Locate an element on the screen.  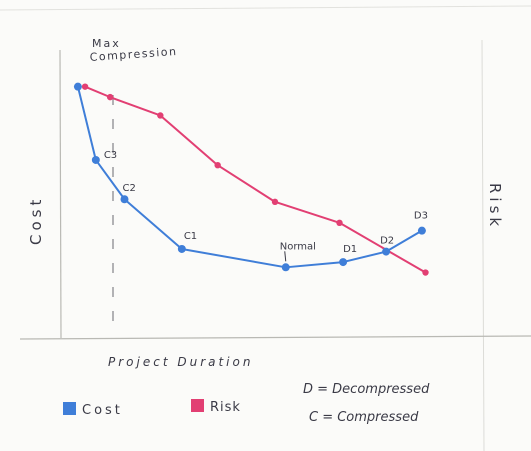
point-label-c3: C3 is located at coordinates (110, 155).